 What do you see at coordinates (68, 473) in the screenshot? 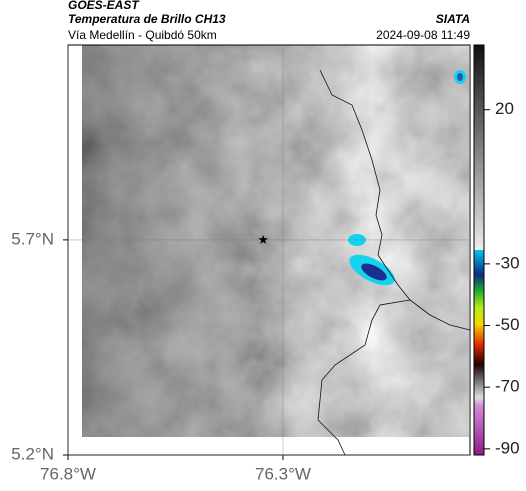
I see `x-tick-label: 76.8°W` at bounding box center [68, 473].